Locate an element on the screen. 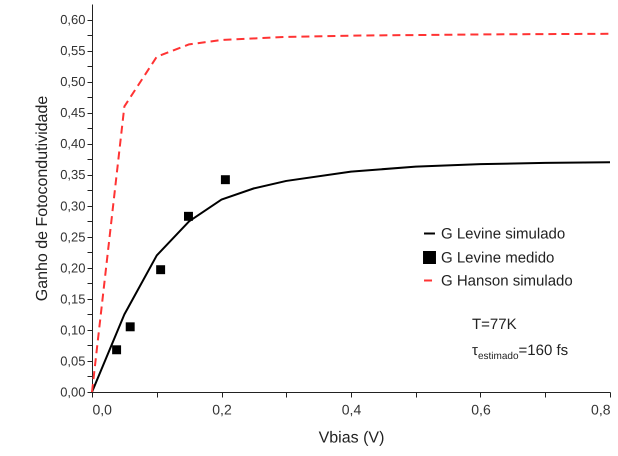 The width and height of the screenshot is (618, 456). y-tick-label: 0,15 is located at coordinates (73, 298).